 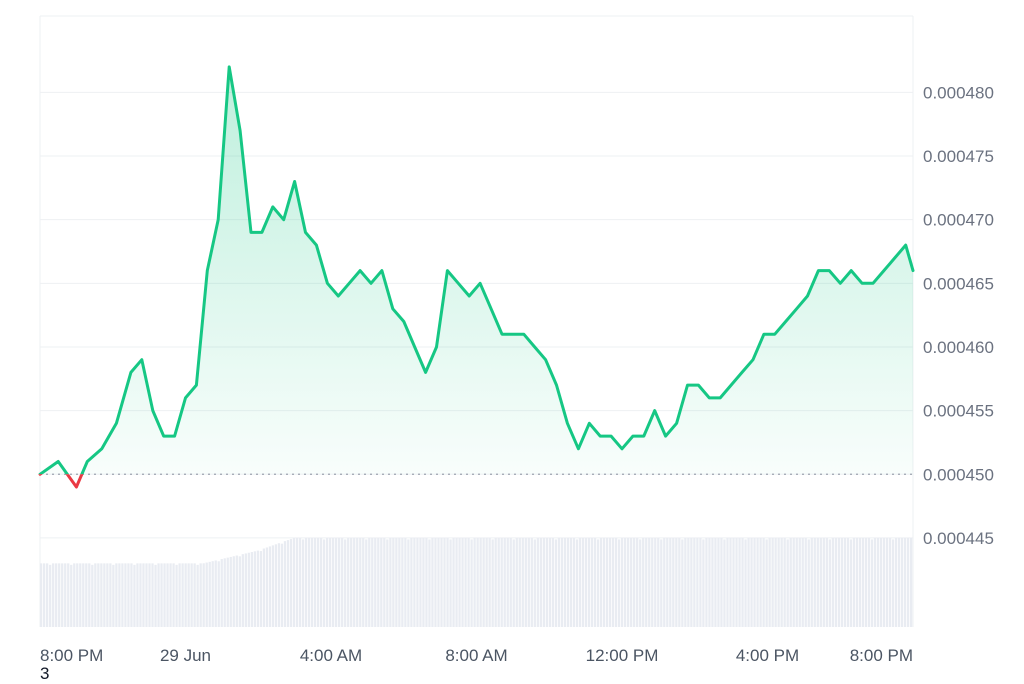 What do you see at coordinates (958, 92) in the screenshot?
I see `y-tick-label: 0.000480` at bounding box center [958, 92].